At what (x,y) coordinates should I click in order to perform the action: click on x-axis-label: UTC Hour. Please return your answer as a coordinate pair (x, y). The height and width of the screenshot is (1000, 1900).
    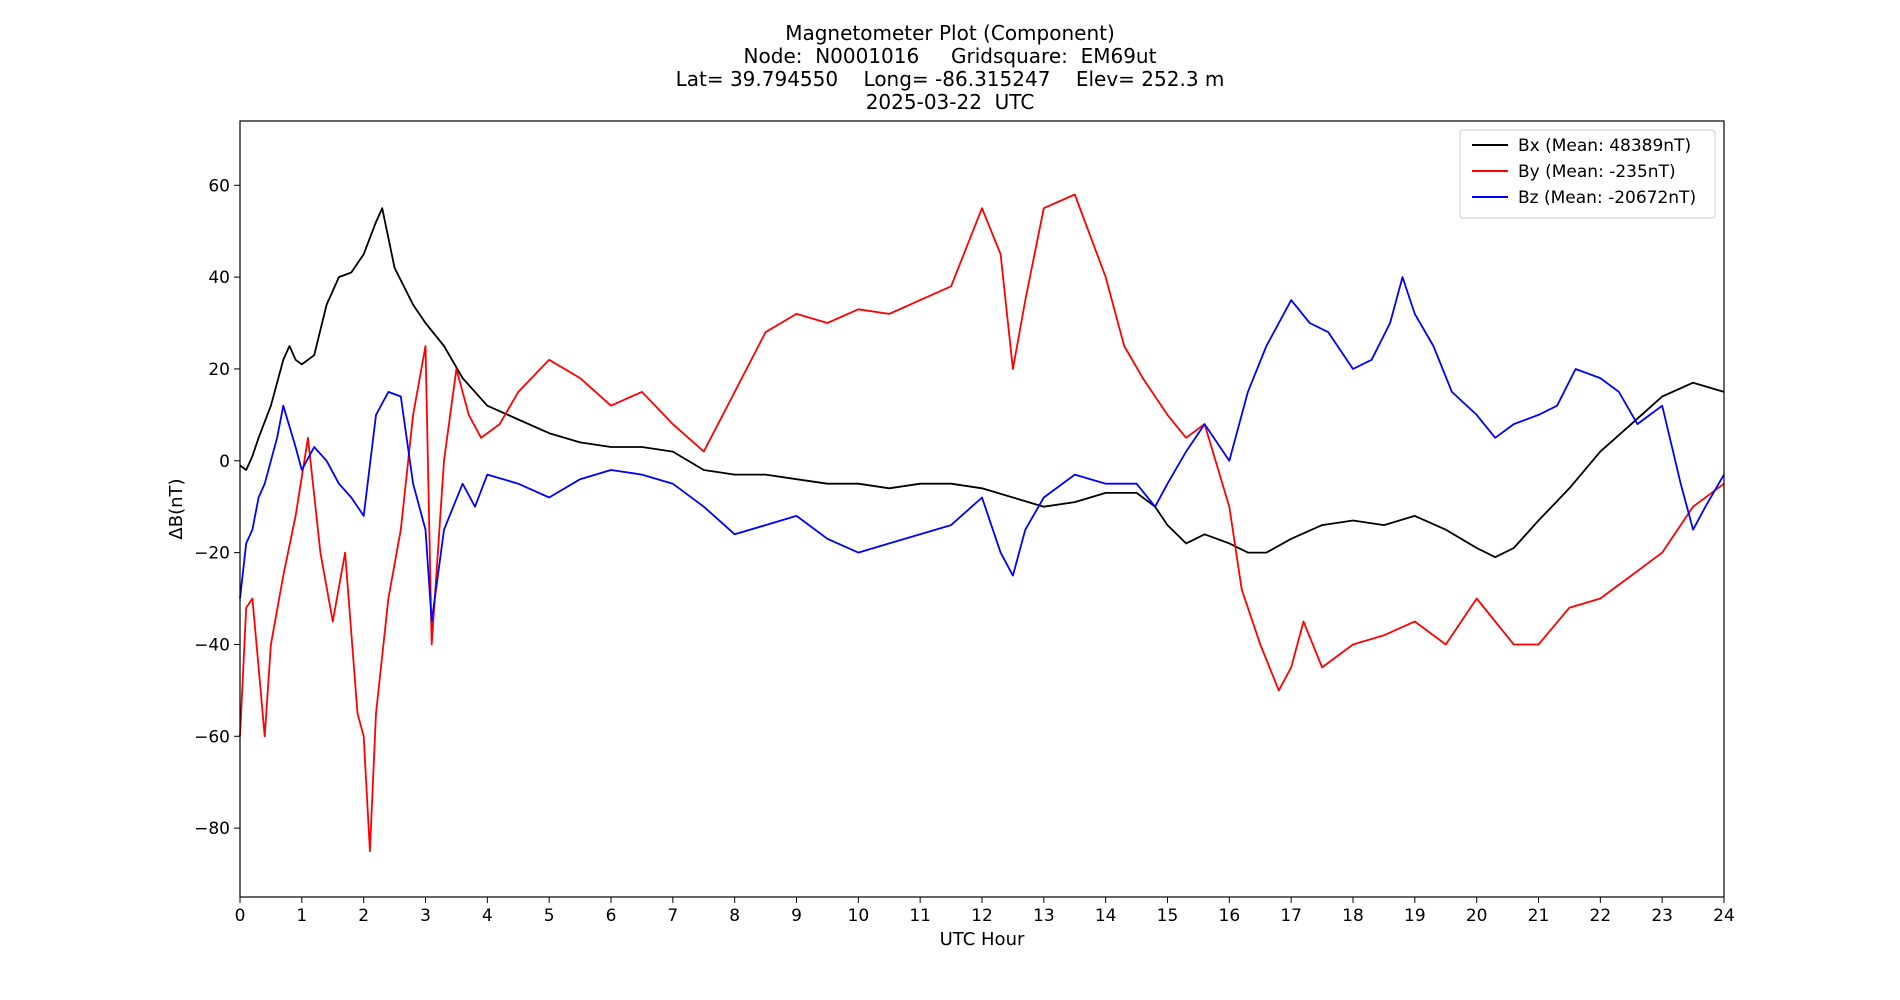
    Looking at the image, I should click on (982, 939).